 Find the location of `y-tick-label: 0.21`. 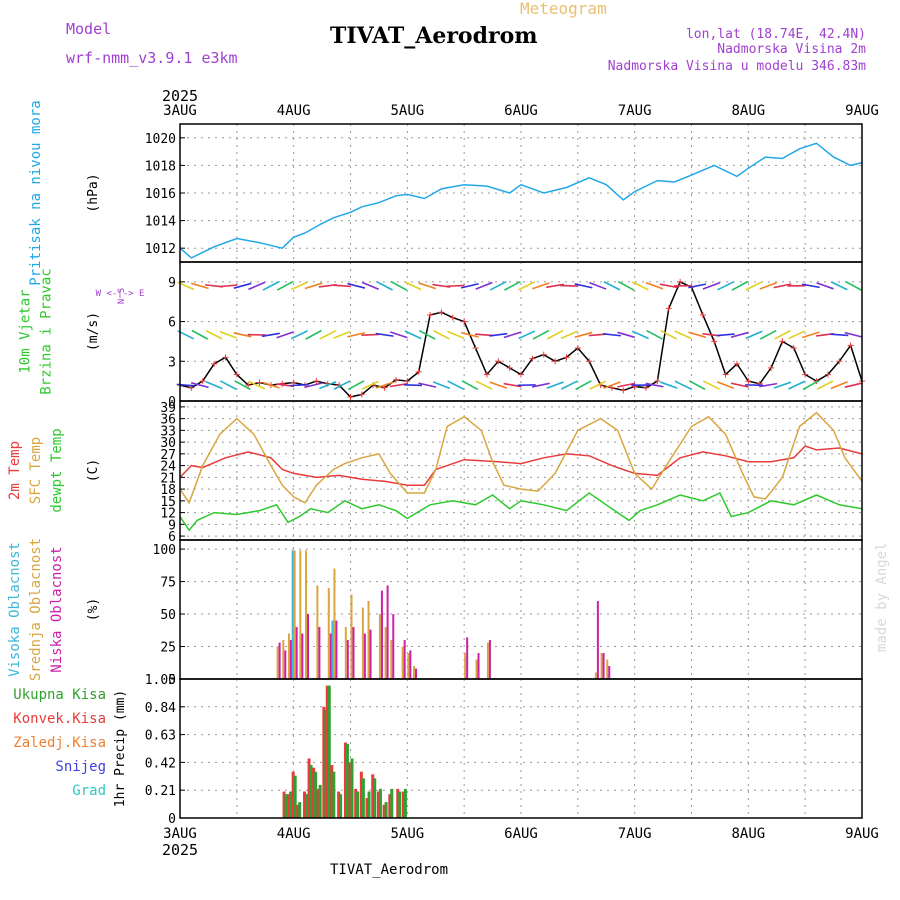

y-tick-label: 0.21 is located at coordinates (160, 791).